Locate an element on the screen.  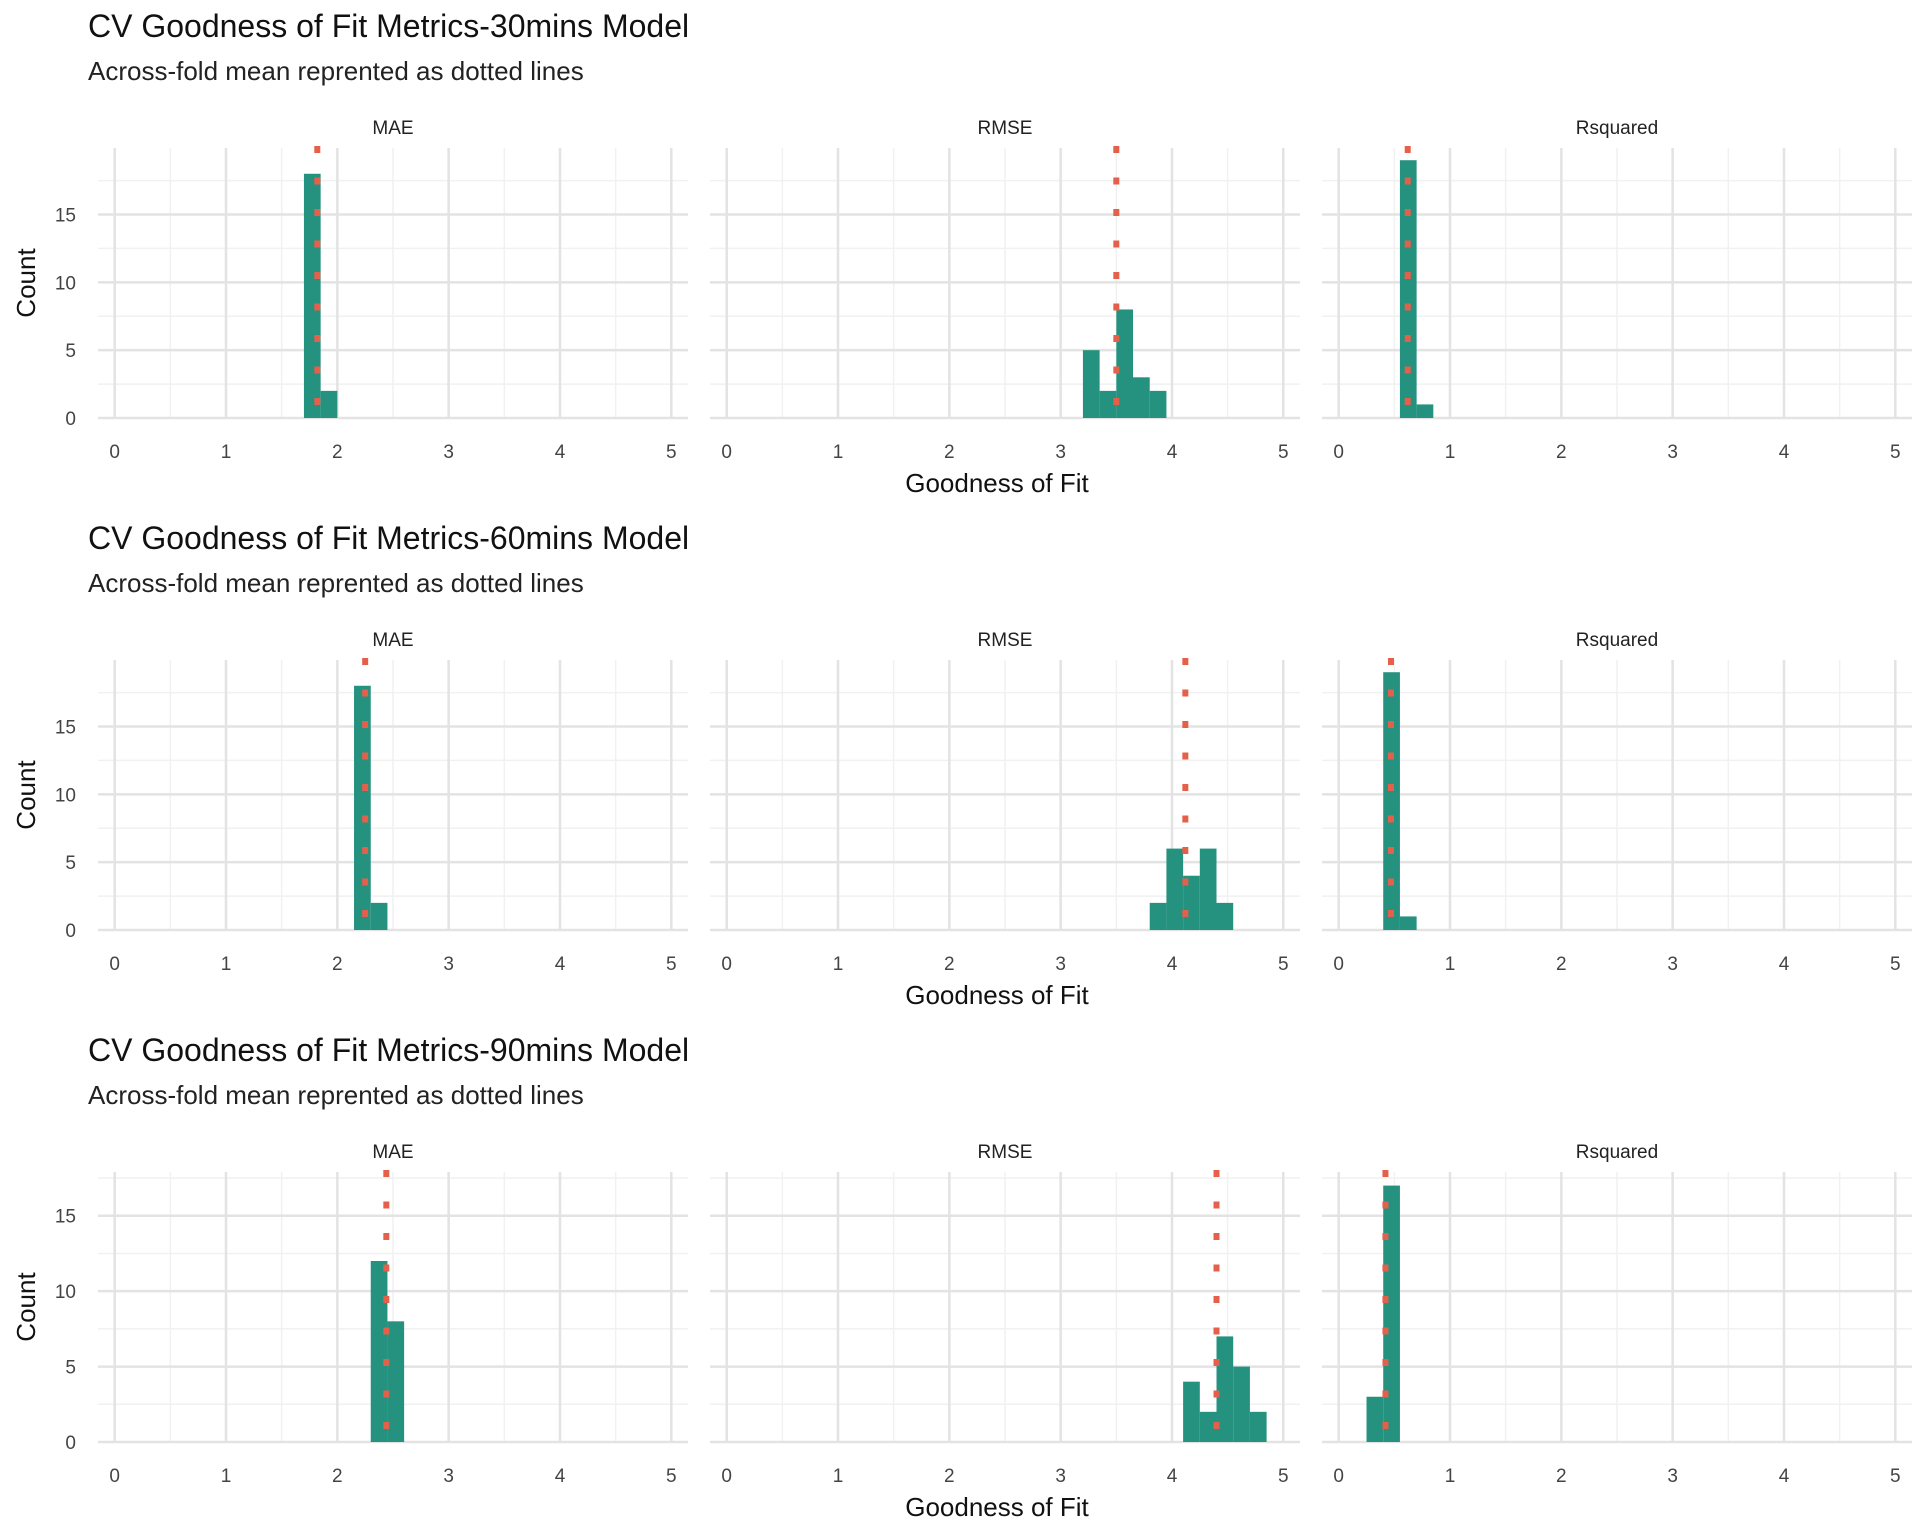
chart-title: CV Goodness of Fit Metrics-30mins Model is located at coordinates (389, 26).